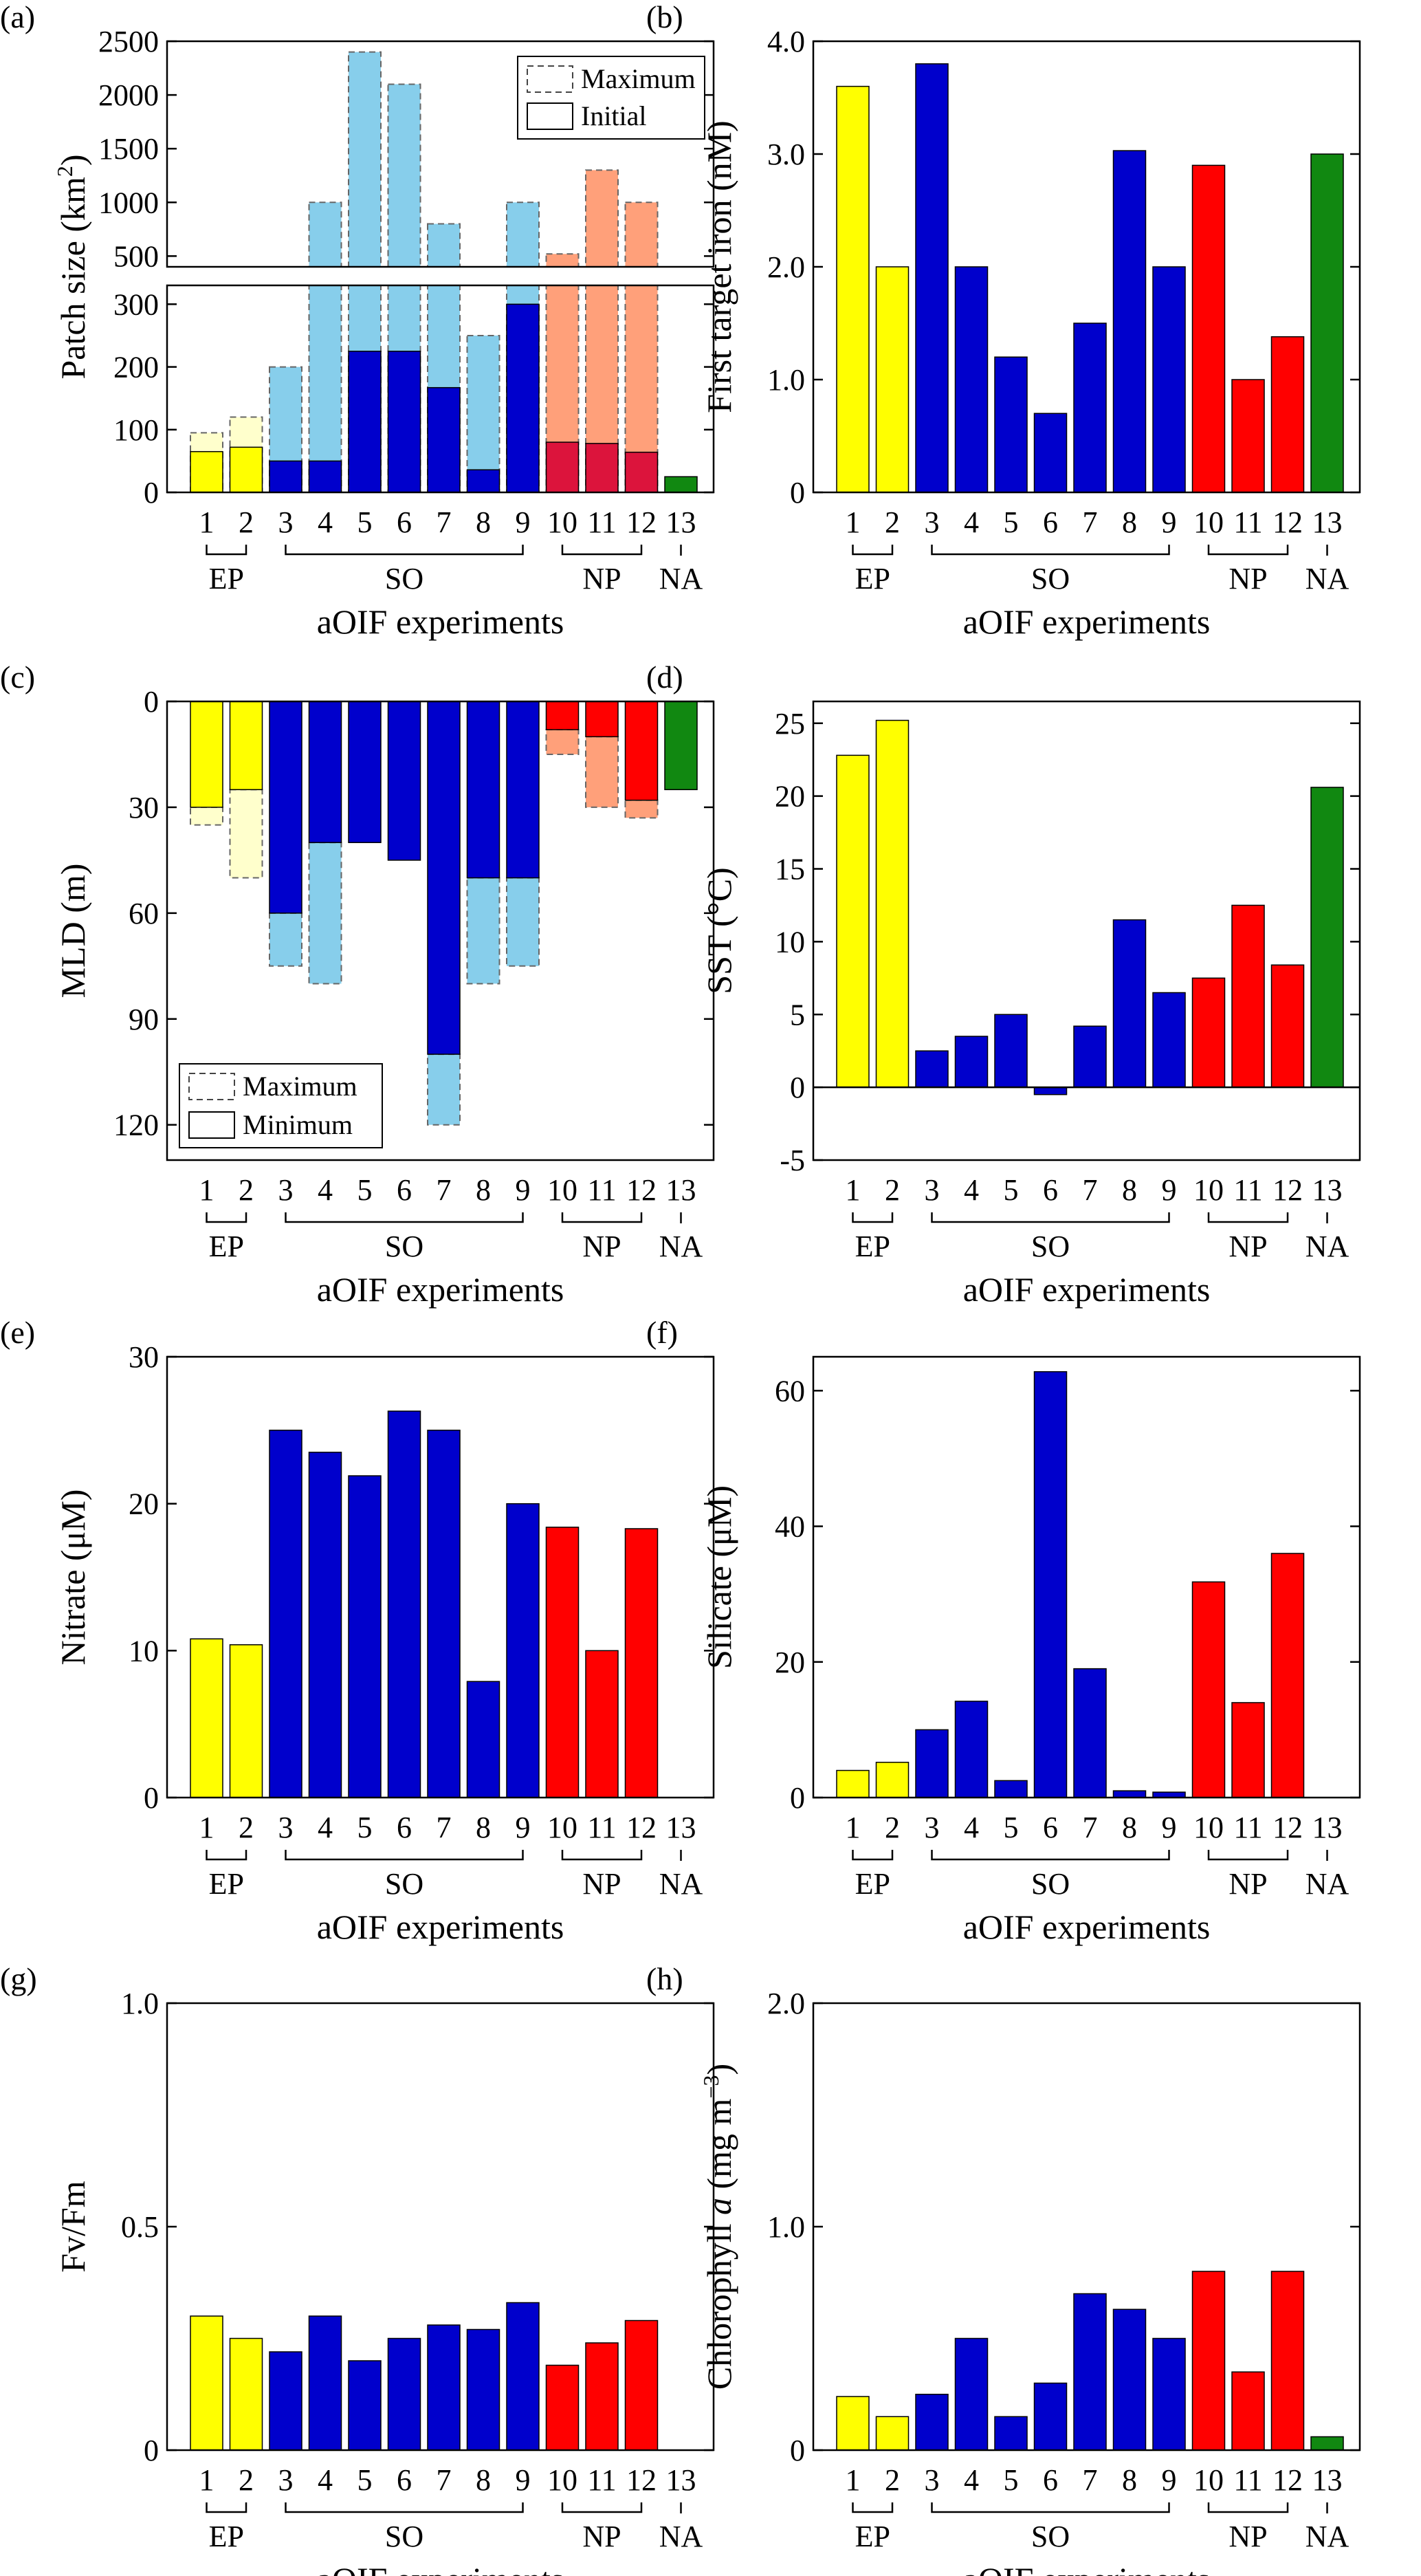  I want to click on panel-d-xtick-label: 4, so click(971, 1190).